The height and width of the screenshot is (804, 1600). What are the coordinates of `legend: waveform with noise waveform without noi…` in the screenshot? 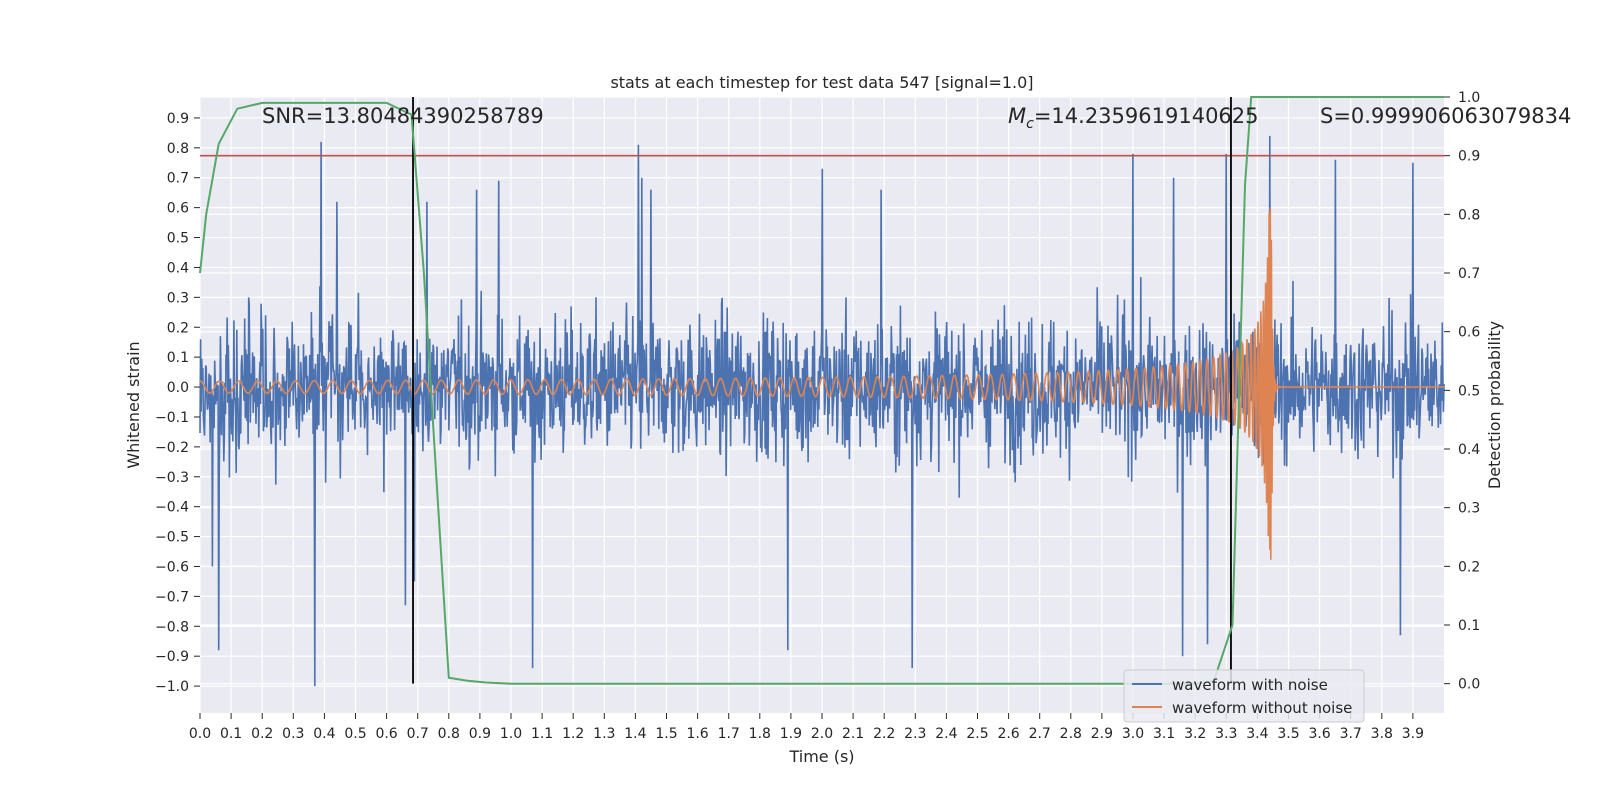 It's located at (1244, 696).